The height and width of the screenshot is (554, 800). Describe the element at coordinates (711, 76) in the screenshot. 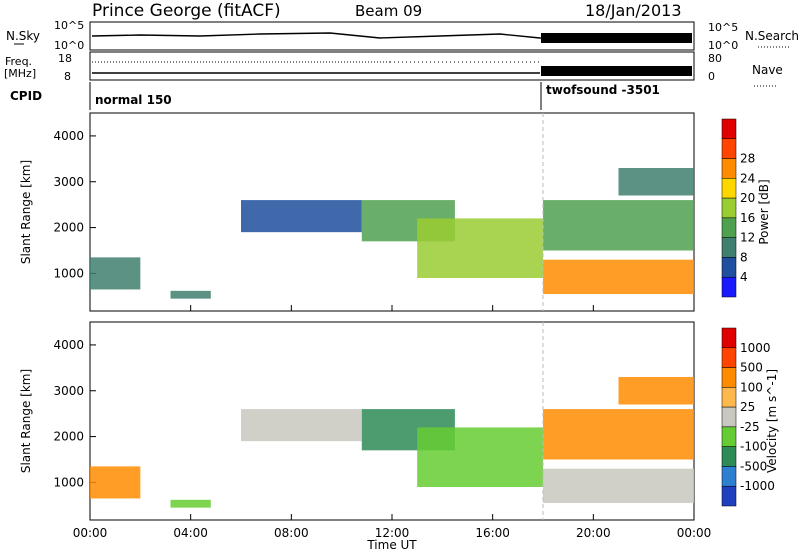

I see `nave-tick-bottom: 0` at that location.